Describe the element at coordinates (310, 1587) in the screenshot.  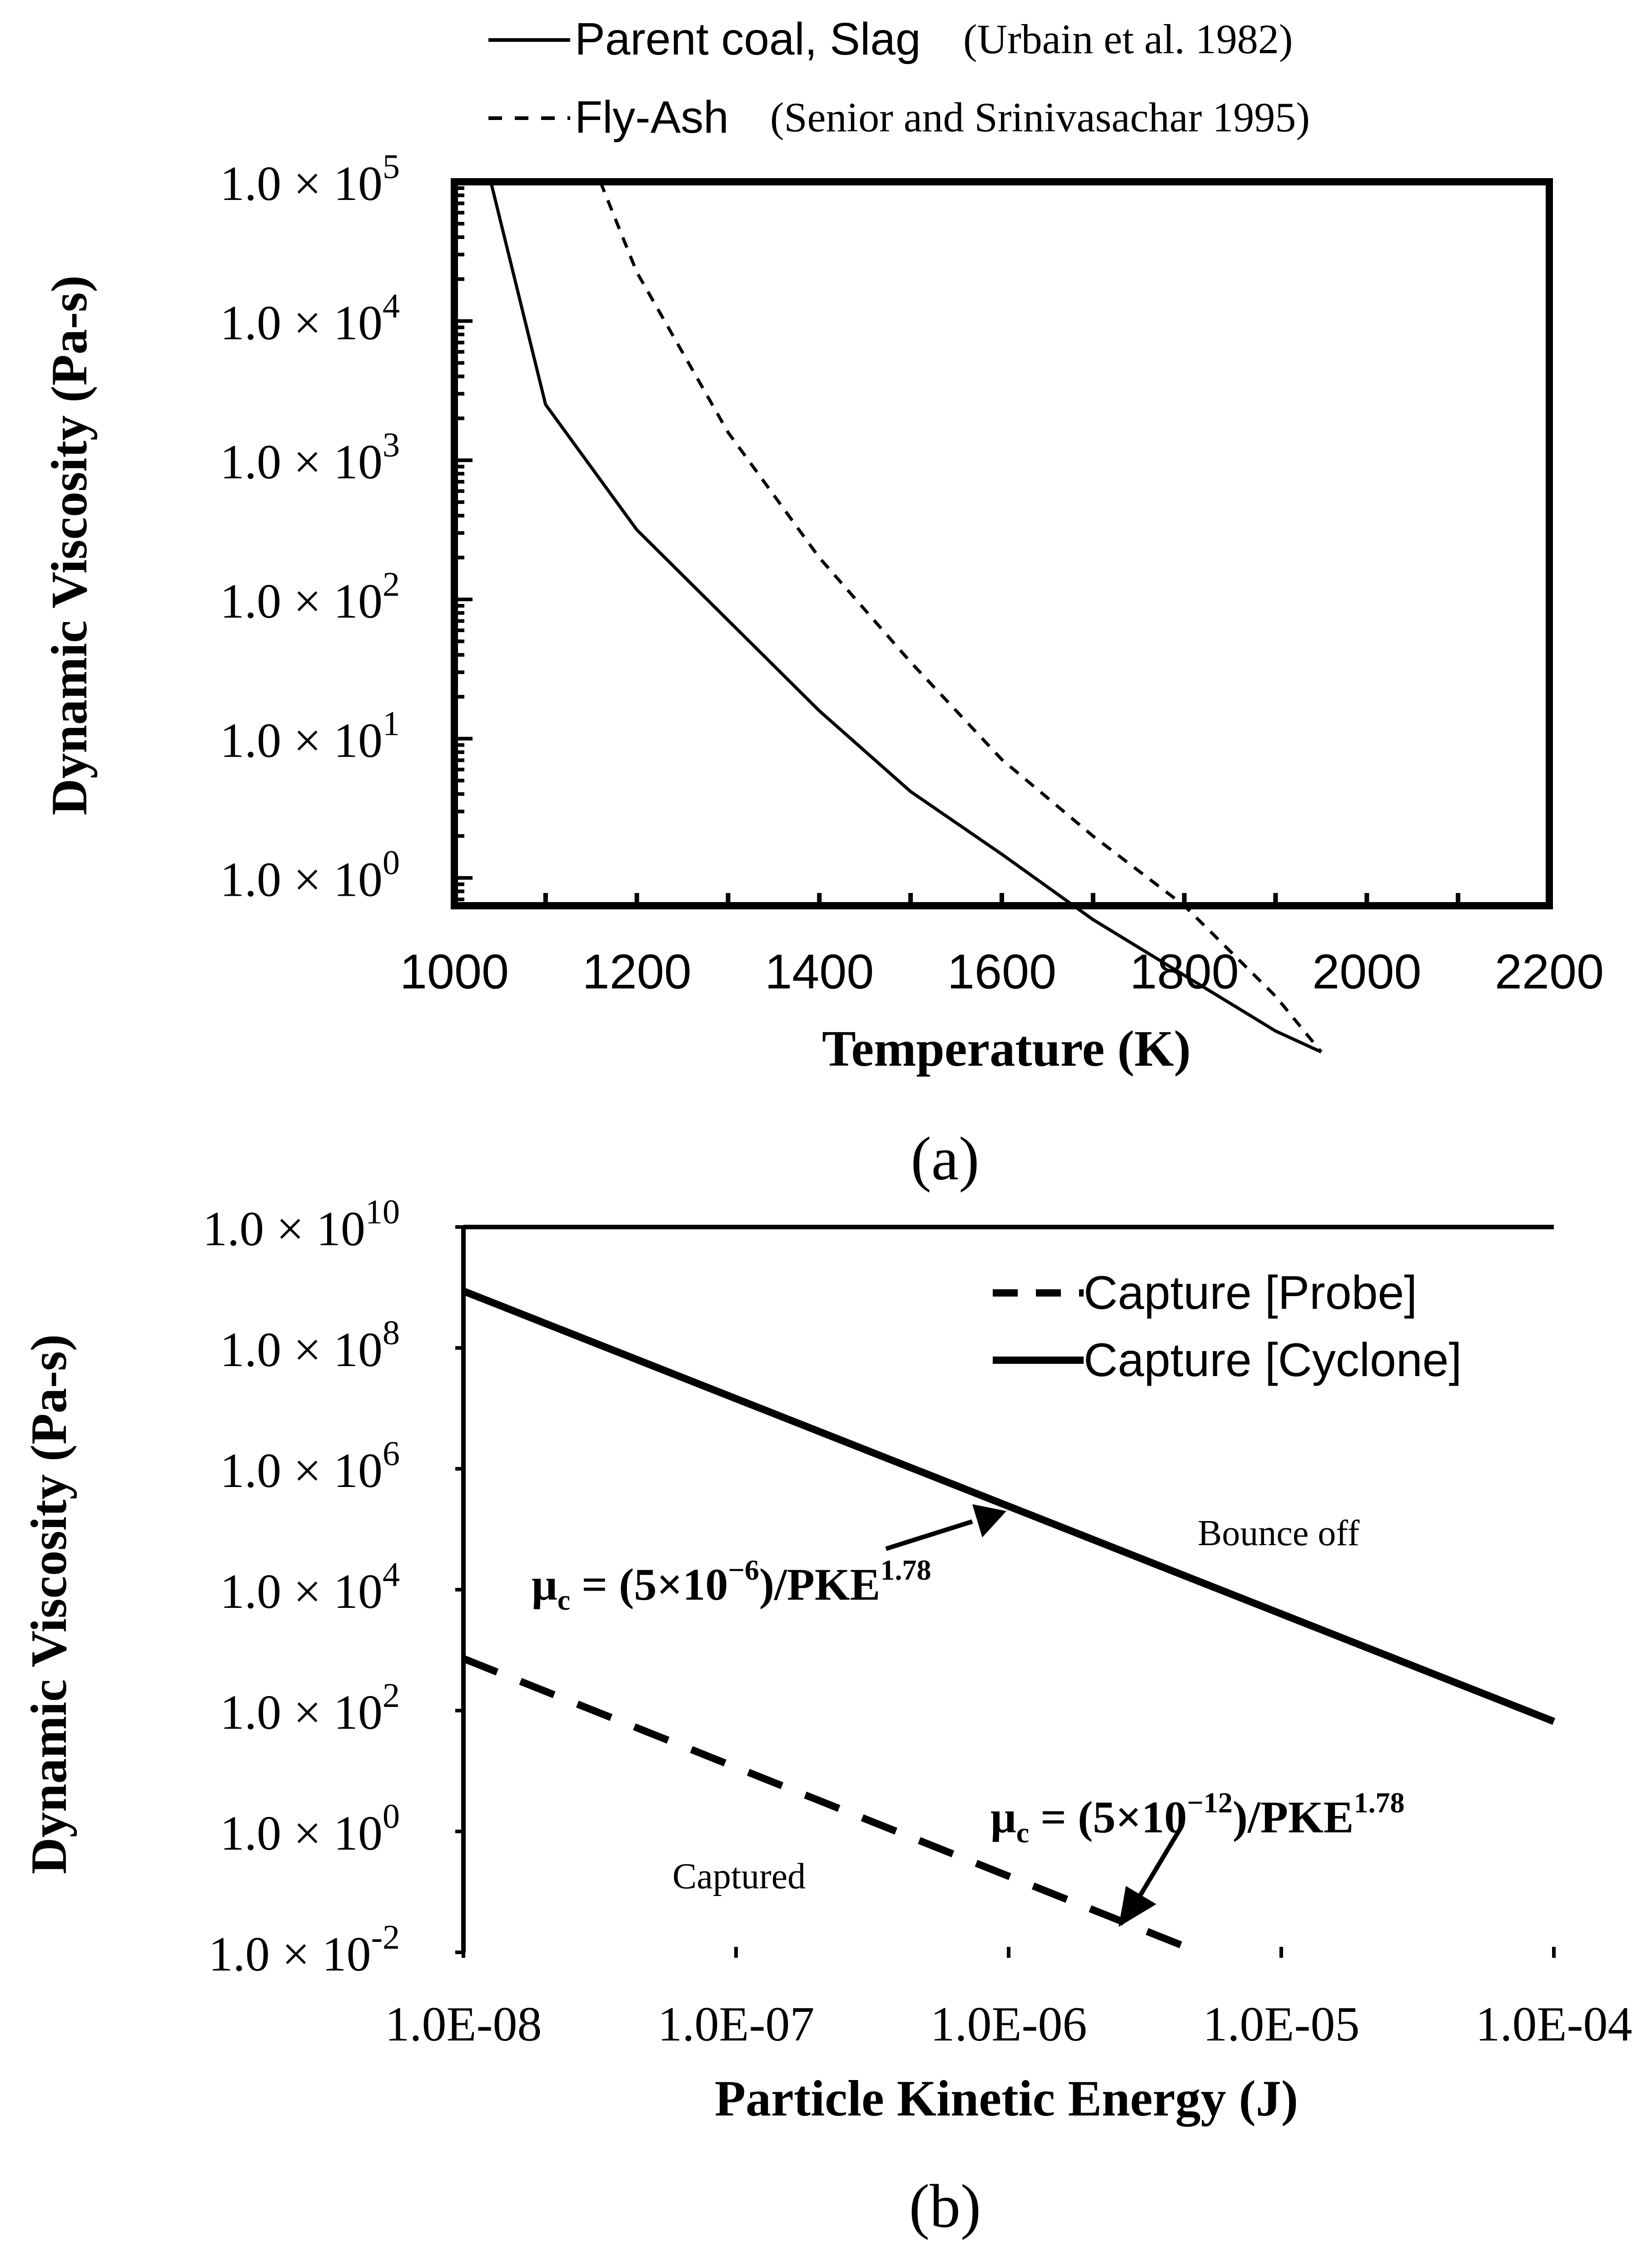
I see `y-tick-label-b: 1.0 × 10⁴` at that location.